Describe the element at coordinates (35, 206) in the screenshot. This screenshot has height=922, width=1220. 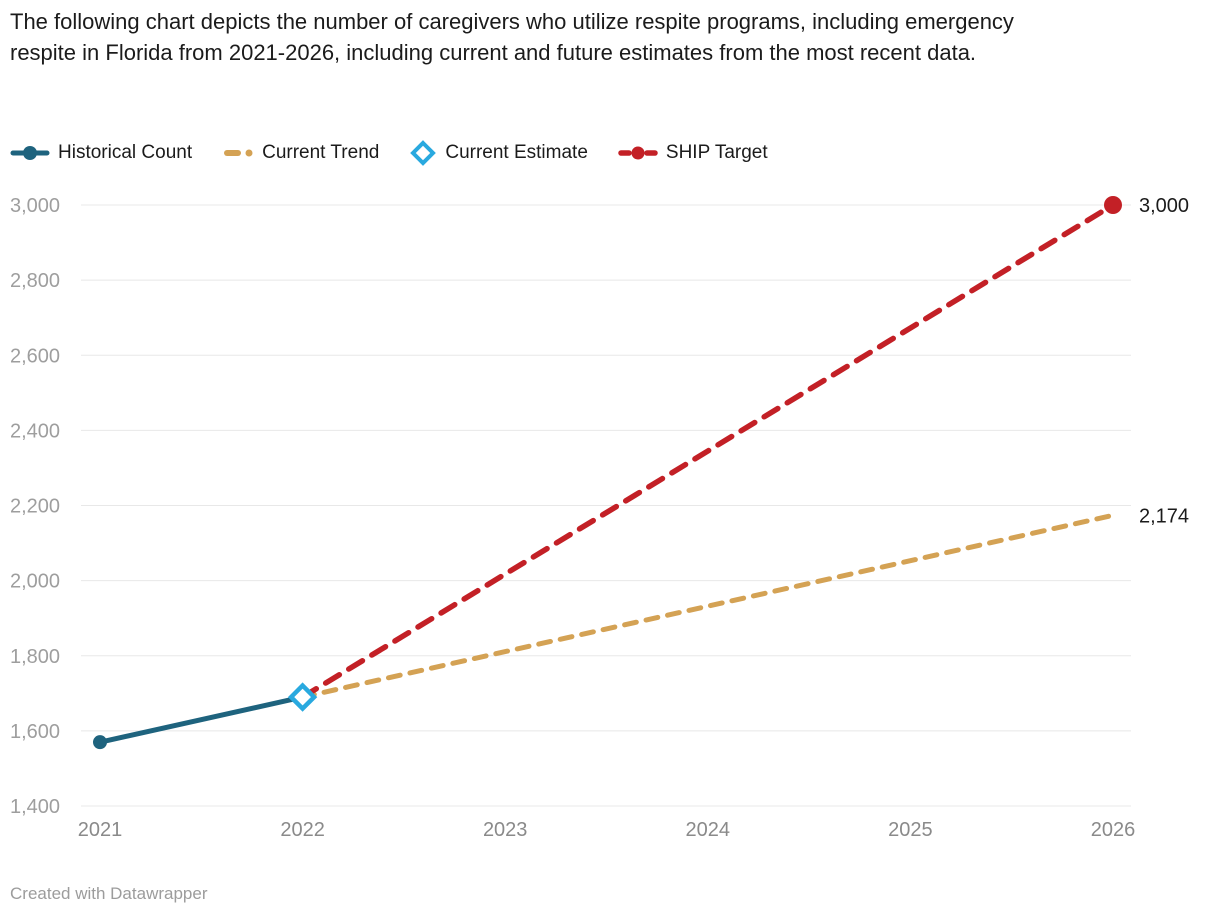
I see `y-tick-label: 3,000` at that location.